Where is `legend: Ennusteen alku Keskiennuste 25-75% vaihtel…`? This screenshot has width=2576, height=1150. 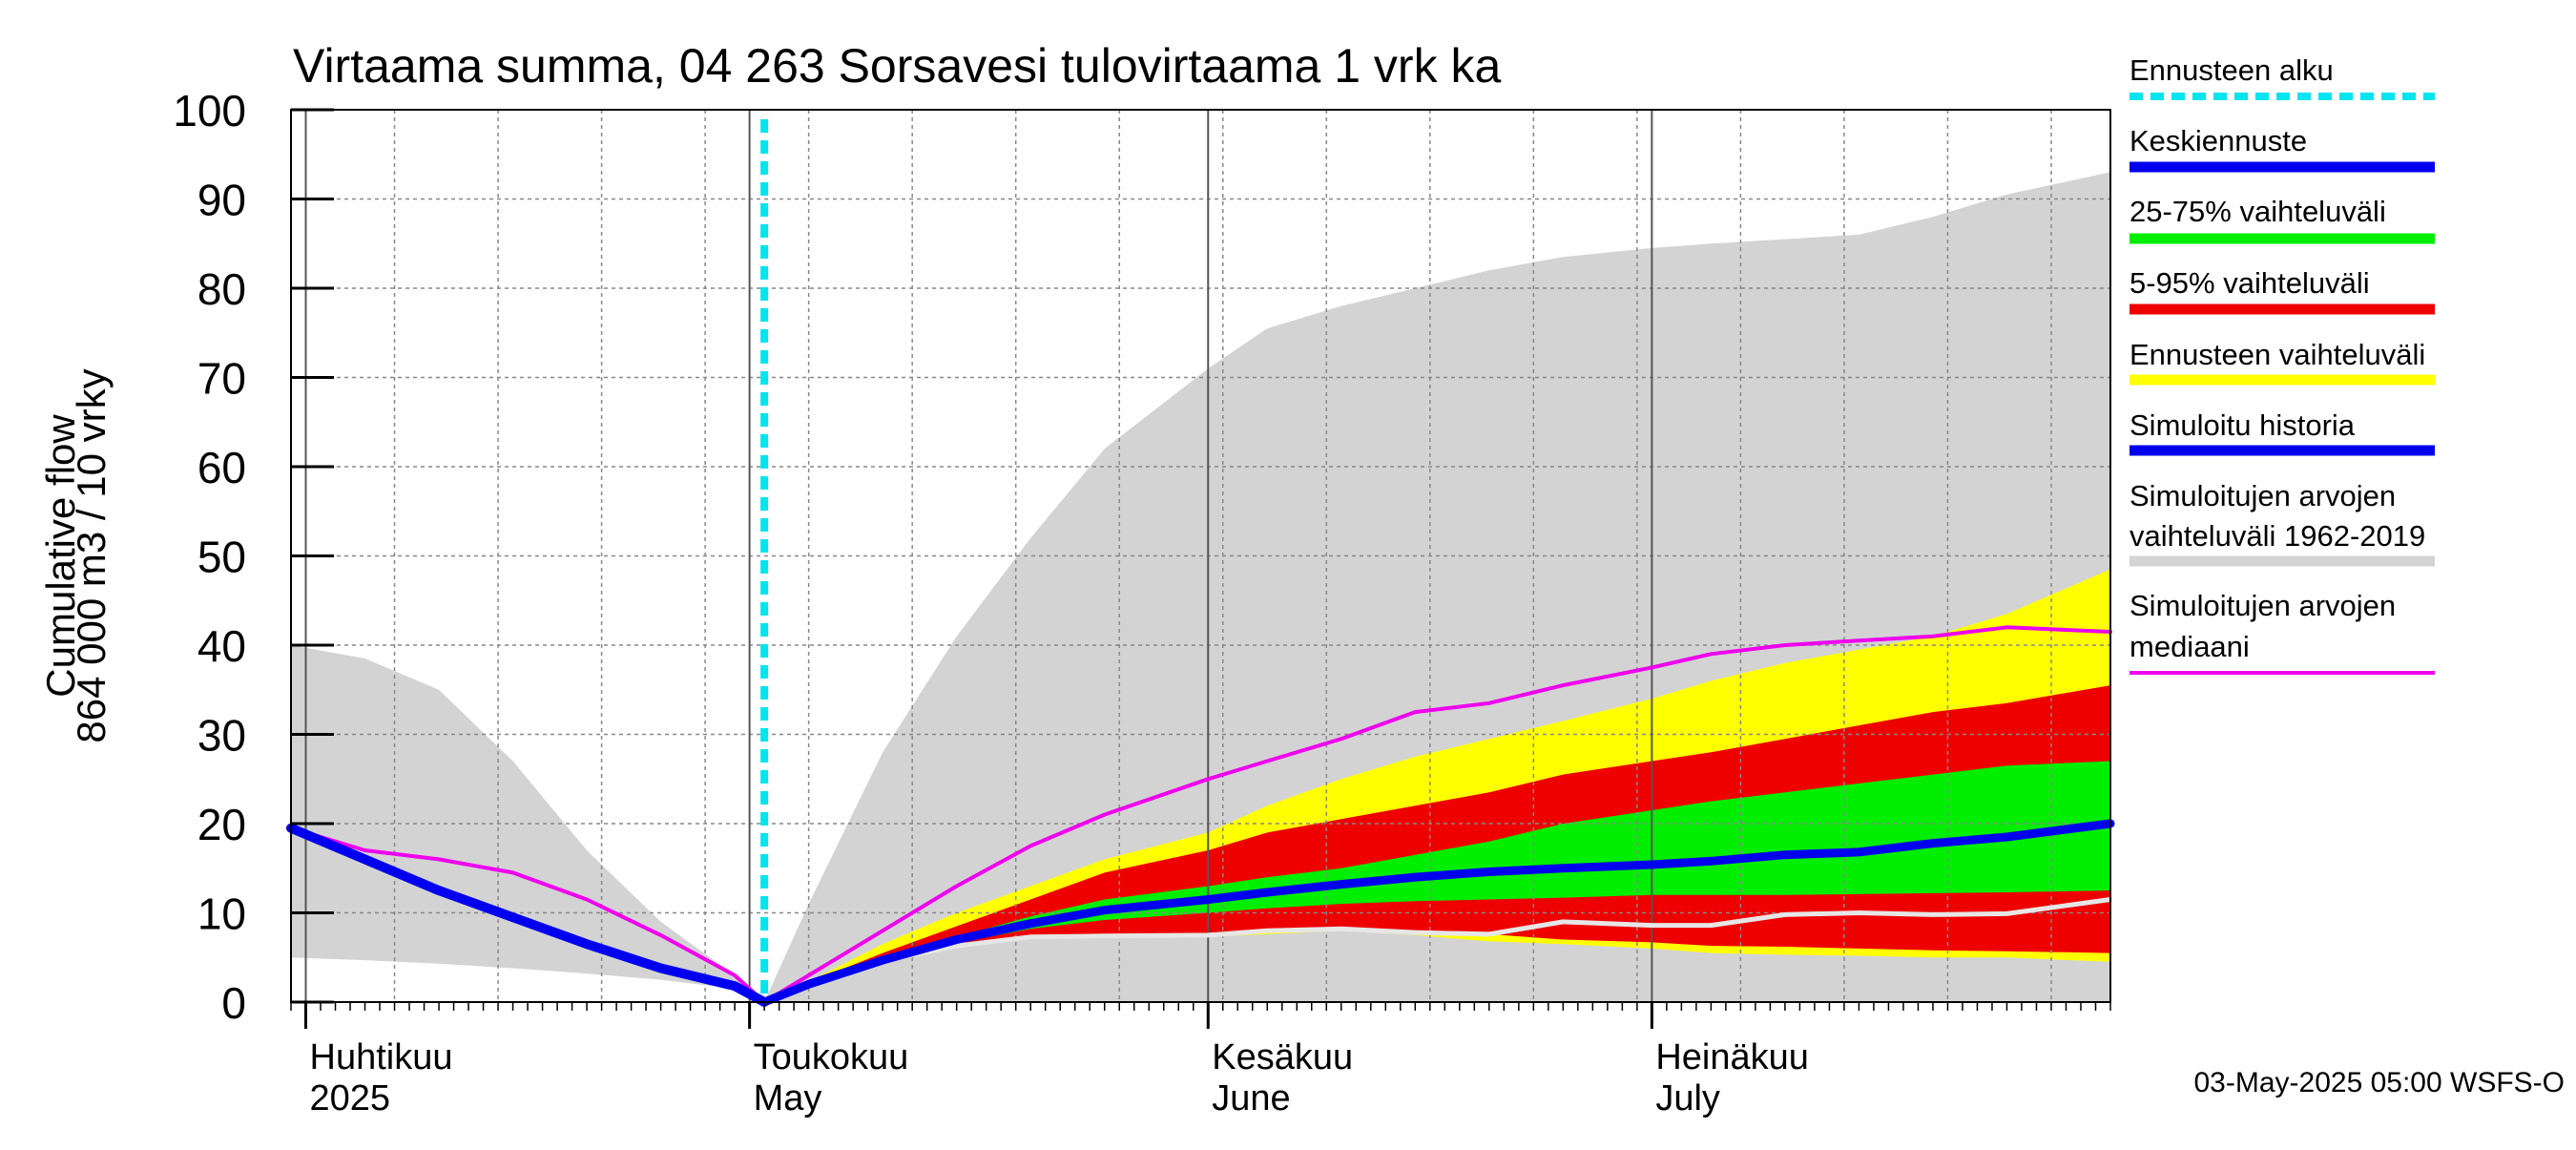 legend: Ennusteen alku Keskiennuste 25-75% vaihtel… is located at coordinates (2282, 364).